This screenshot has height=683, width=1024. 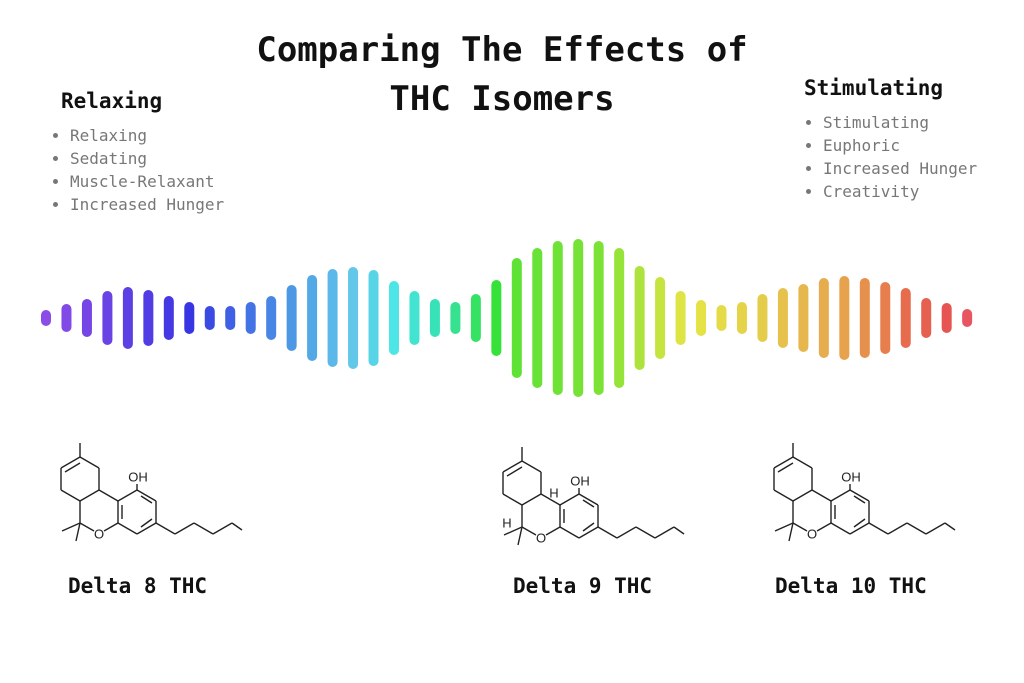 What do you see at coordinates (138, 586) in the screenshot?
I see `molecule-name: Delta 8 THC` at bounding box center [138, 586].